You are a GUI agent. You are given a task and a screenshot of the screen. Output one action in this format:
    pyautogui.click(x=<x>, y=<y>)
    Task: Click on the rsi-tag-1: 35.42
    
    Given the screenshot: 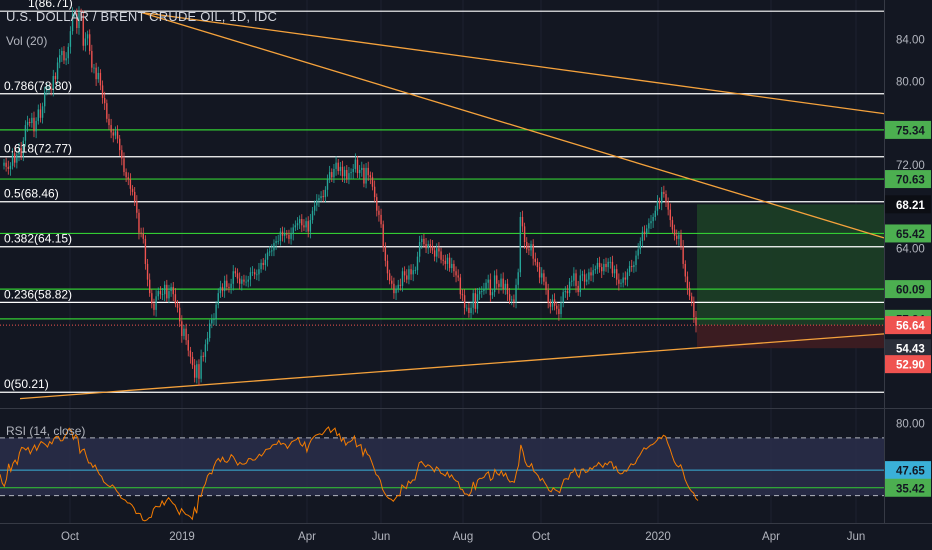 What is the action you would take?
    pyautogui.click(x=910, y=489)
    